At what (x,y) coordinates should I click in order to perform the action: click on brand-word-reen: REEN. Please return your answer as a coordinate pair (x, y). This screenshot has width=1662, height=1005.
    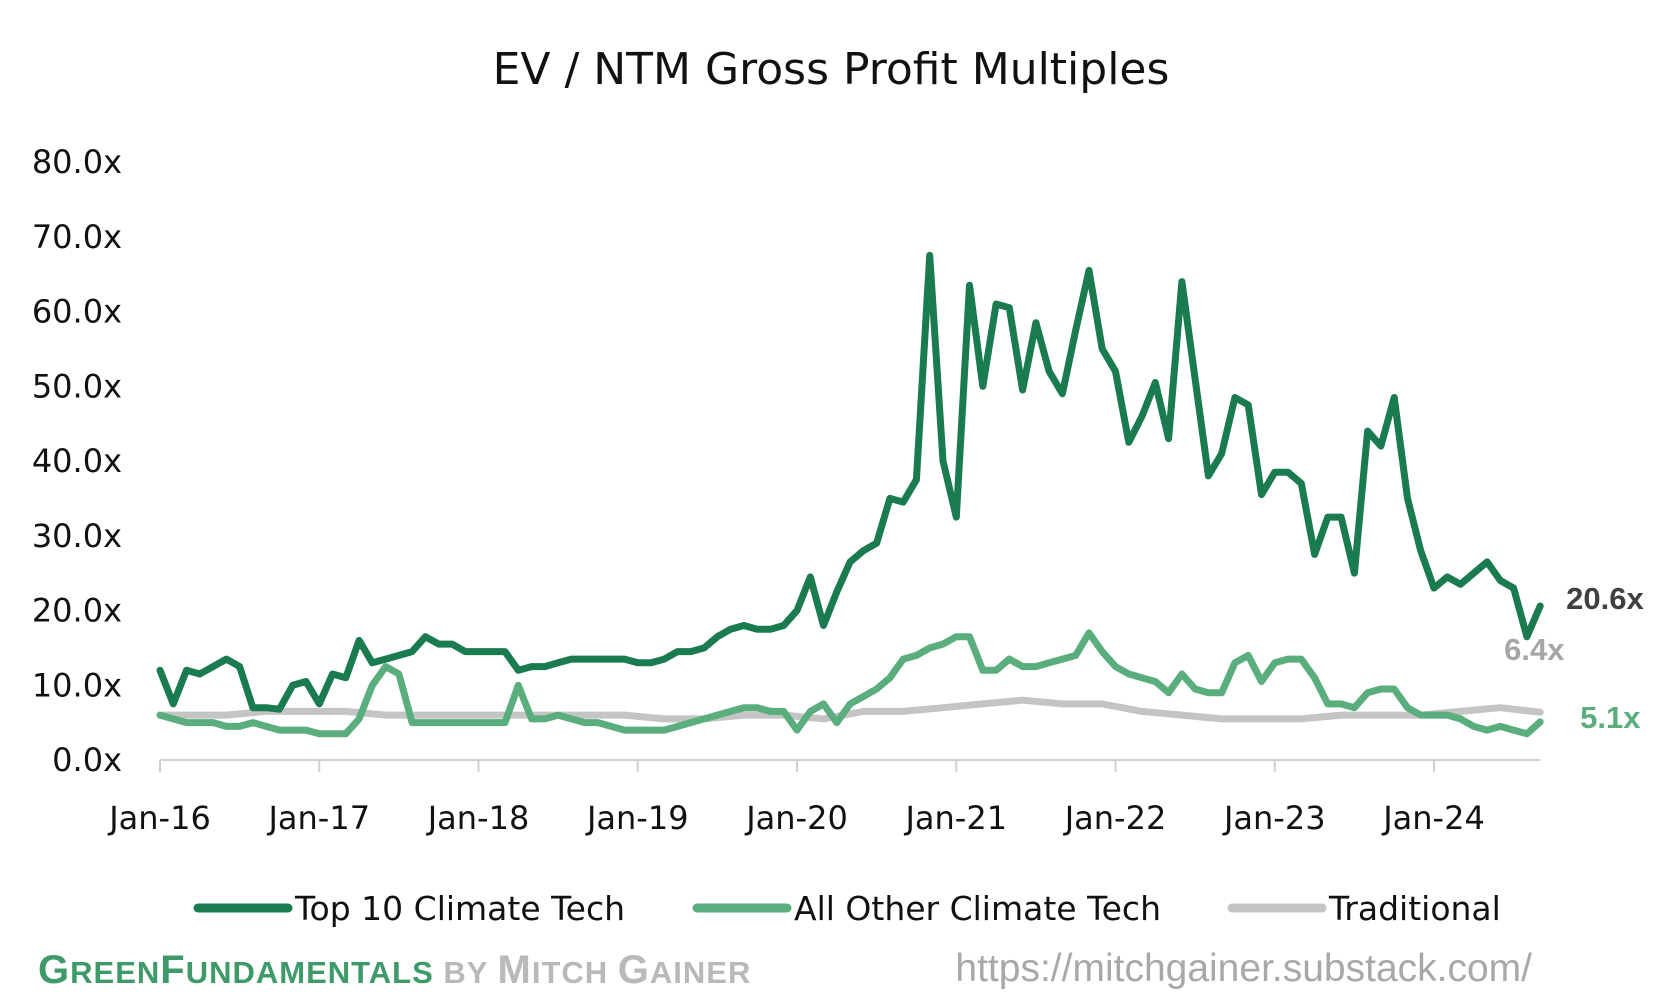
    Looking at the image, I should click on (115, 972).